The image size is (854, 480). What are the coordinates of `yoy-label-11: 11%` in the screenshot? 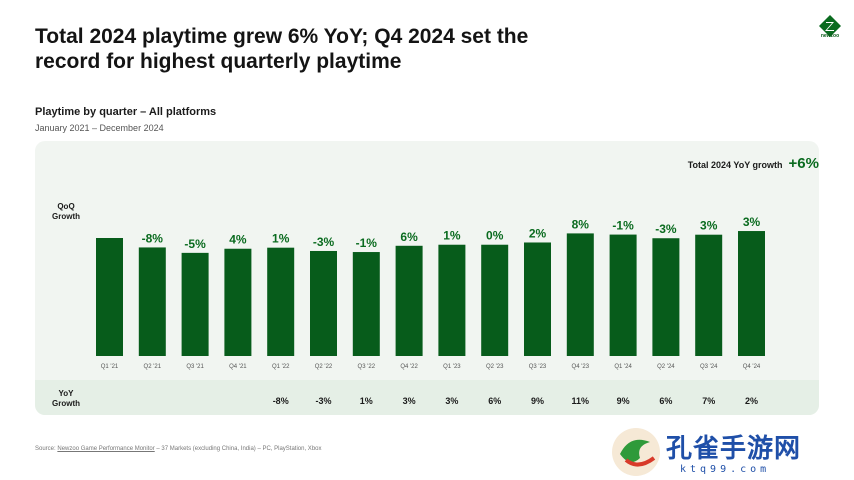 It's located at (581, 401).